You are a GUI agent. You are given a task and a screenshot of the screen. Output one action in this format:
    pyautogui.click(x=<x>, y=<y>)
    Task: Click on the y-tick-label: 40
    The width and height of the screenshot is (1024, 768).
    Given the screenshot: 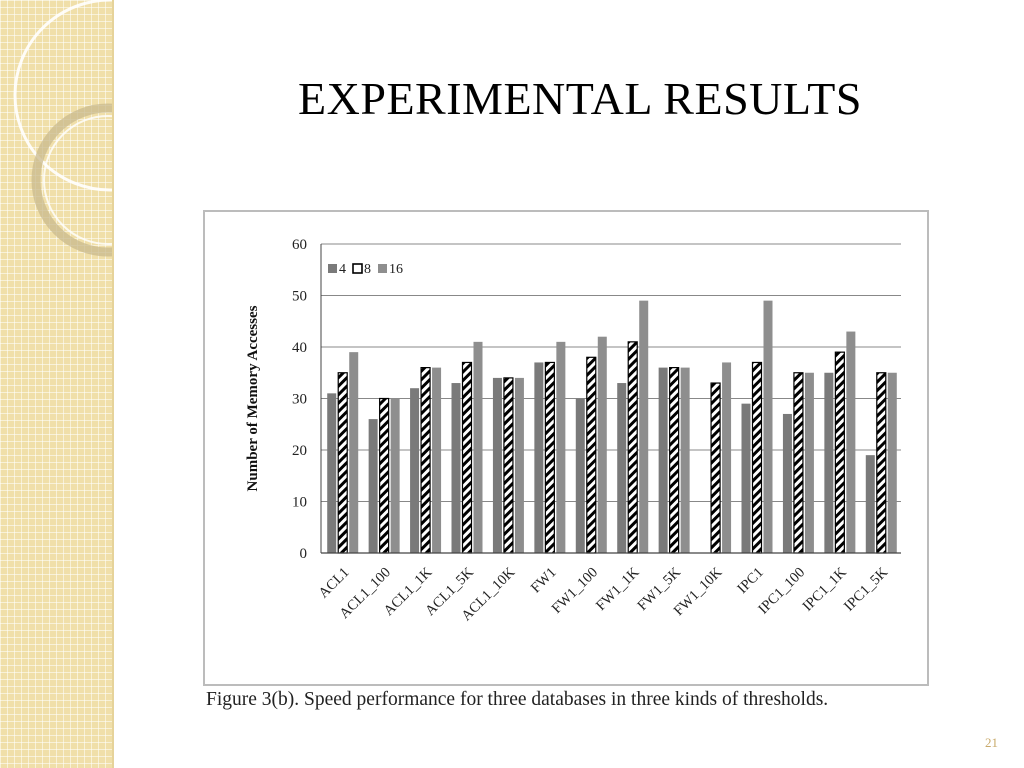 What is the action you would take?
    pyautogui.click(x=299, y=348)
    